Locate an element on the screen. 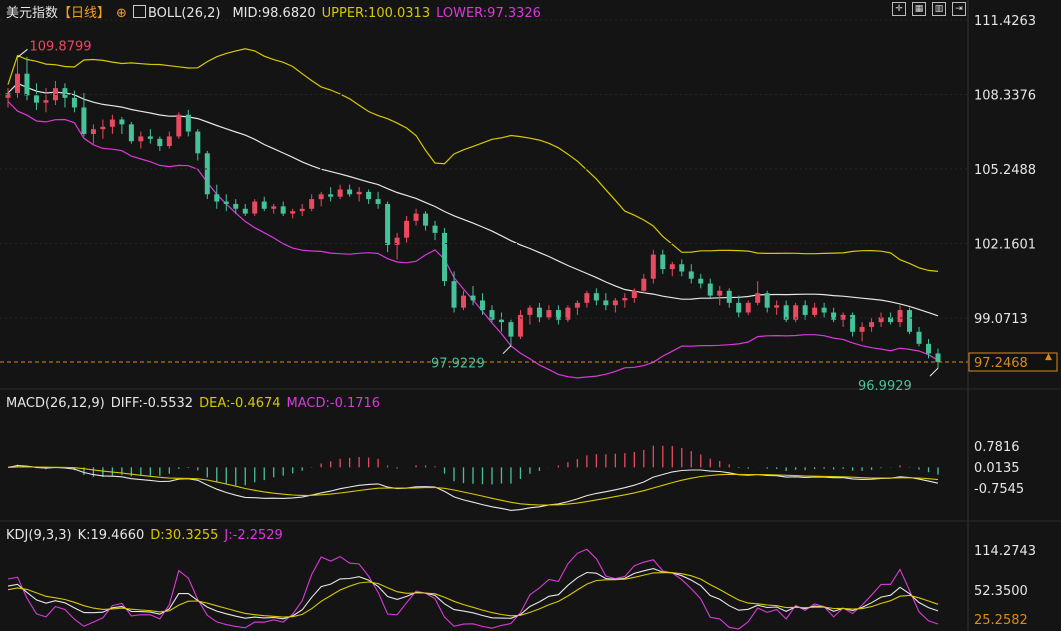  macd-y-tick-label: -0.7545 is located at coordinates (999, 489).